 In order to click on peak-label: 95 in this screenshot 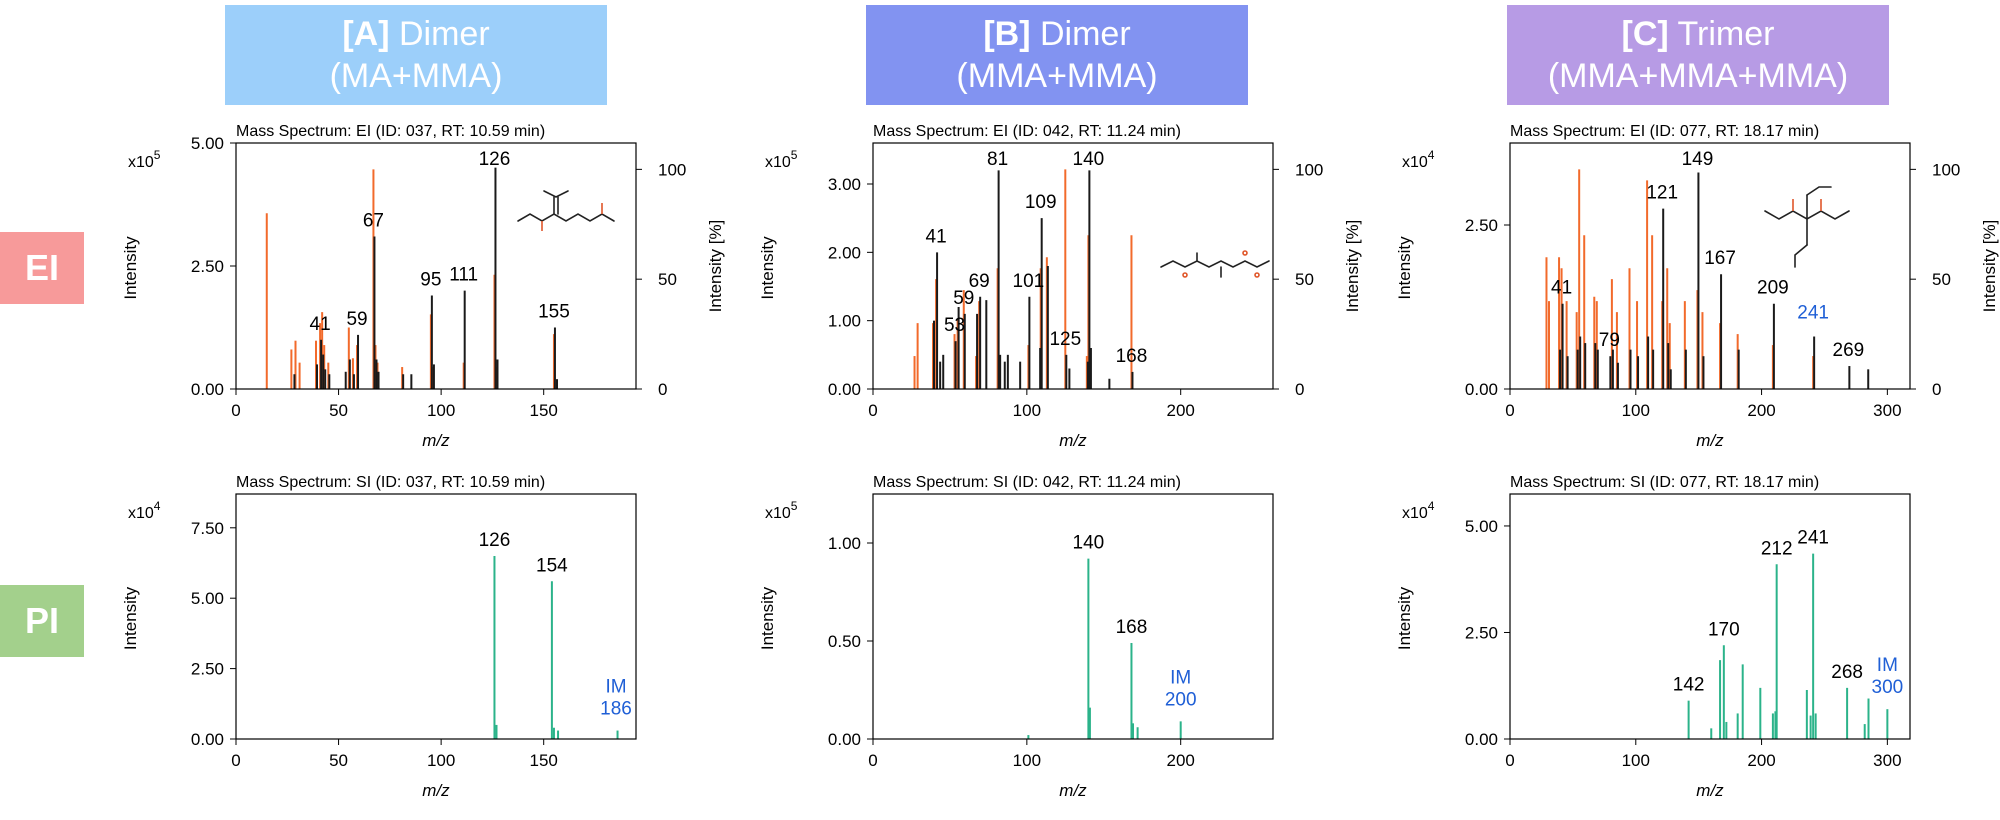, I will do `click(430, 280)`.